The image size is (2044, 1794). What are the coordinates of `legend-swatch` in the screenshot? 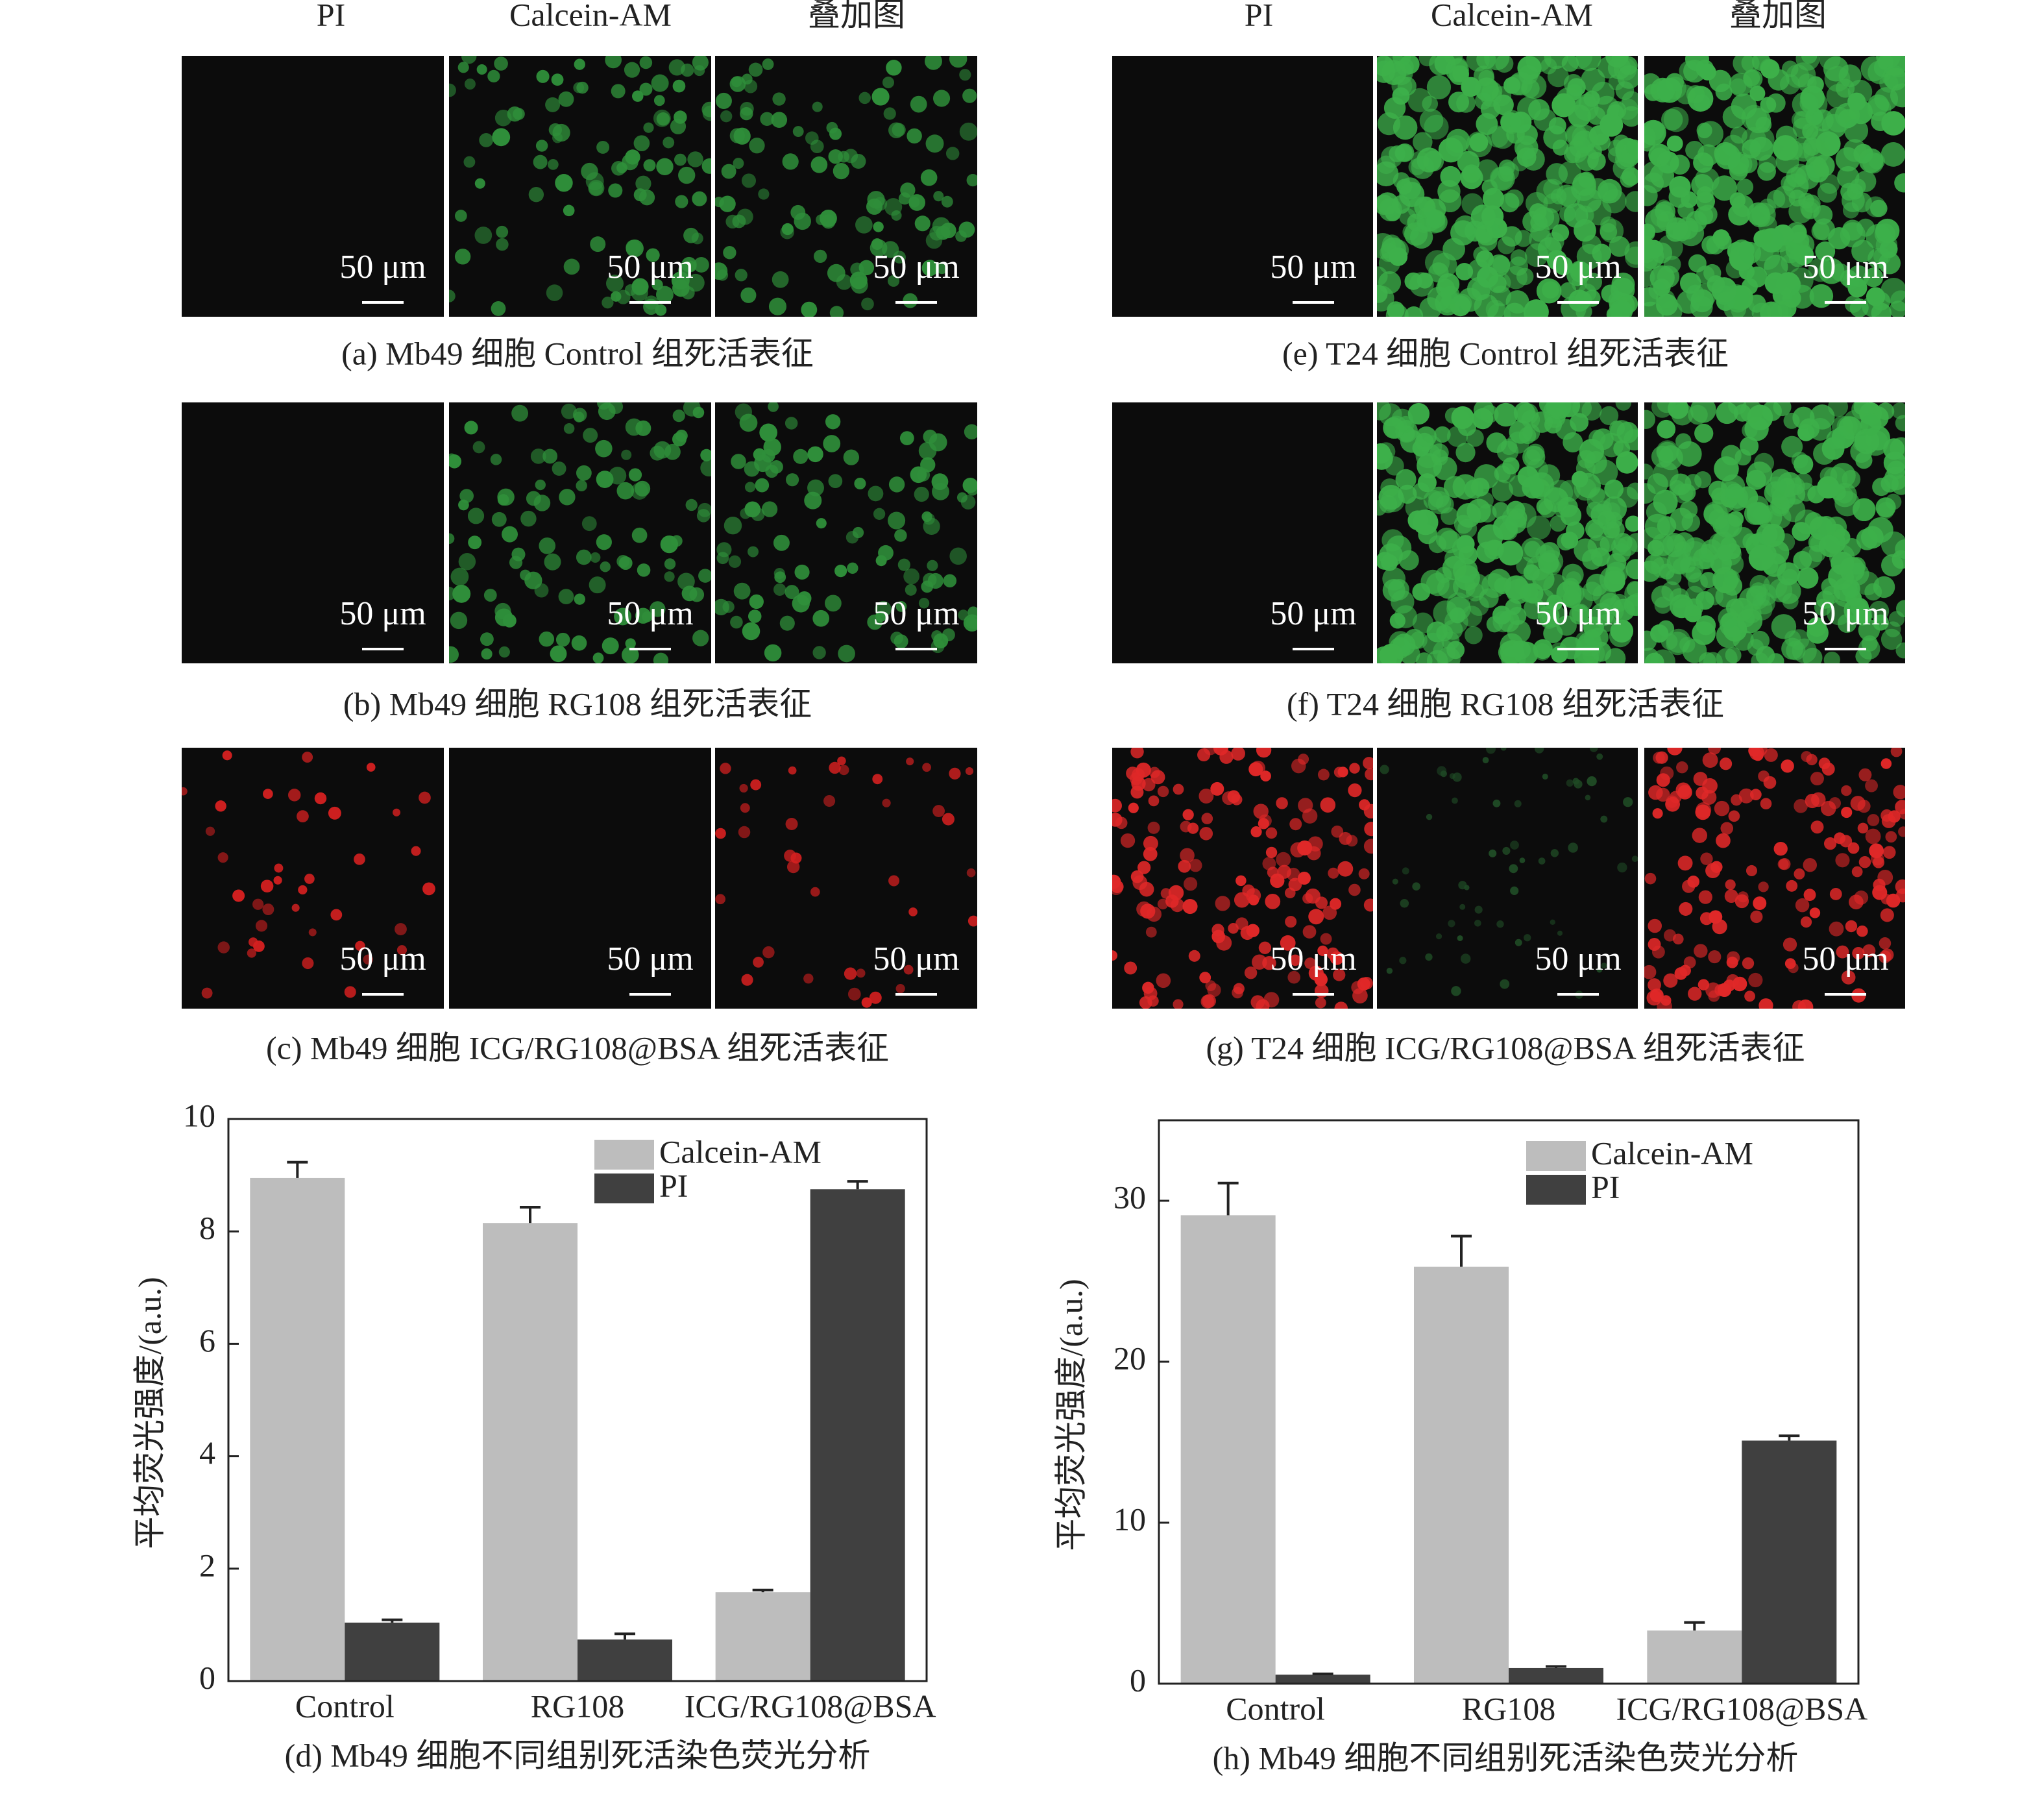 It's located at (624, 1155).